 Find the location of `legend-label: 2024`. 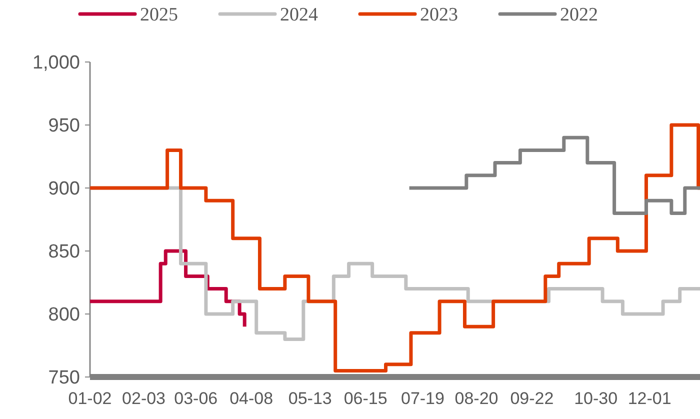

legend-label: 2024 is located at coordinates (299, 15).